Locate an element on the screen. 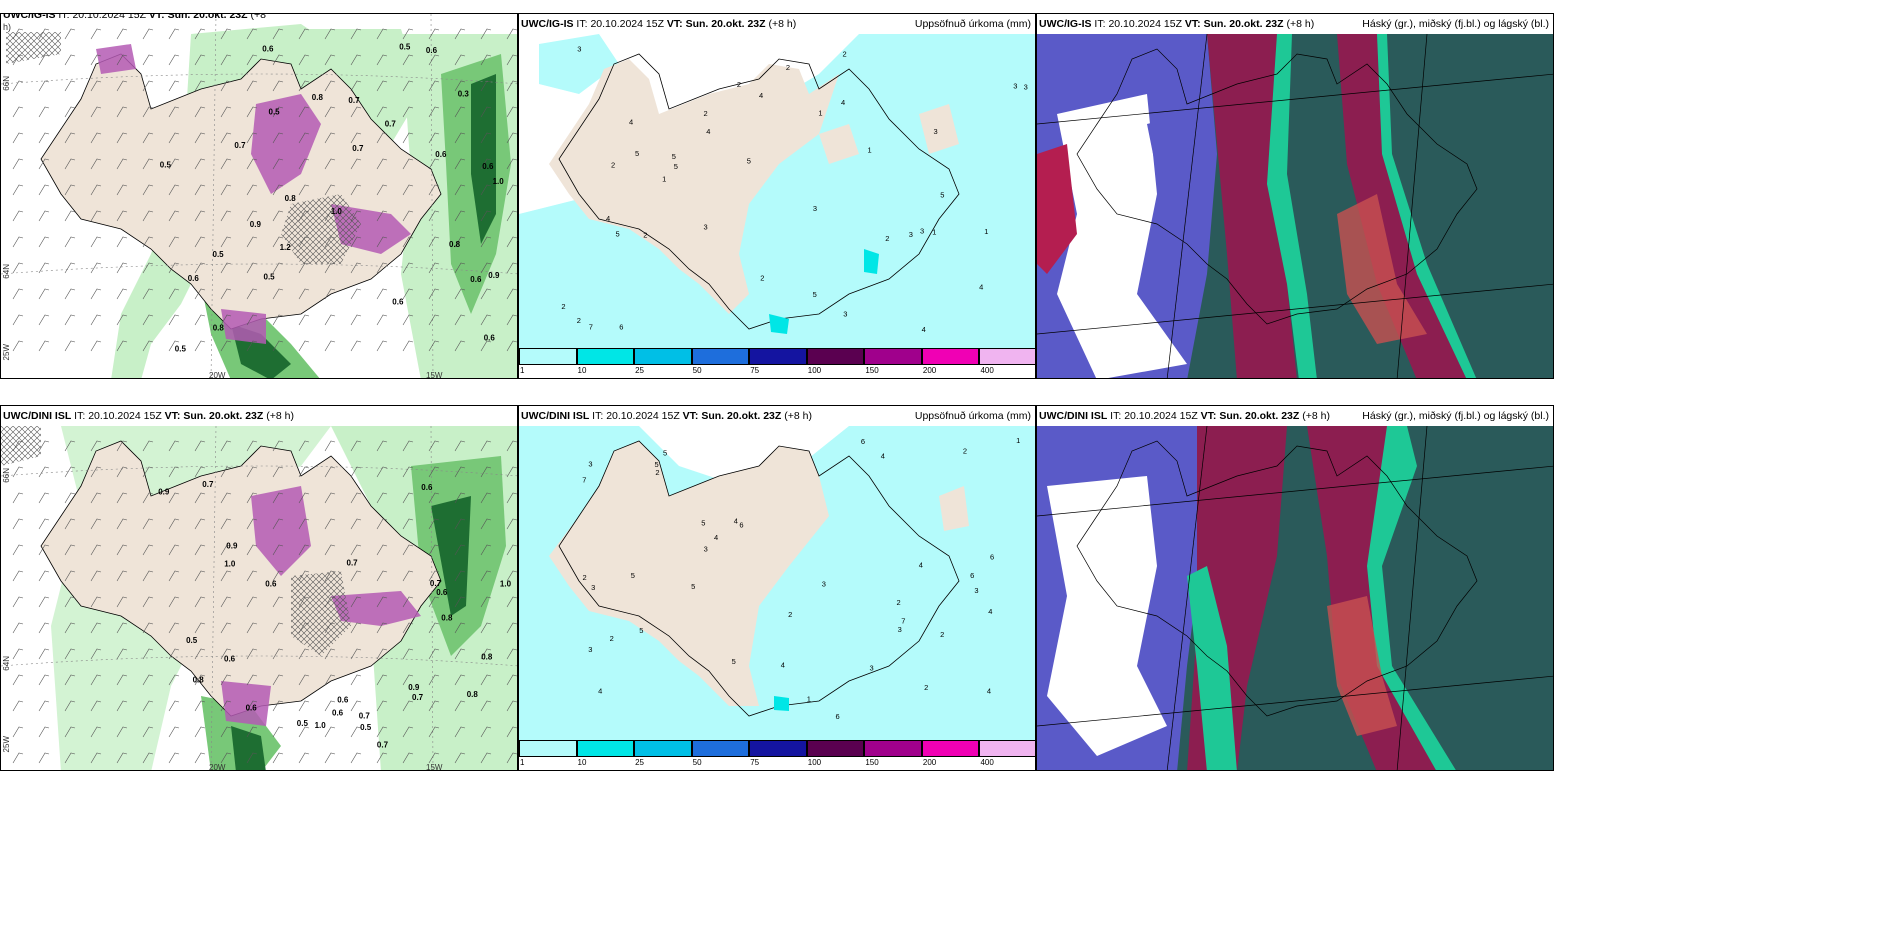 The width and height of the screenshot is (1900, 950). value-label: 5 is located at coordinates (703, 523).